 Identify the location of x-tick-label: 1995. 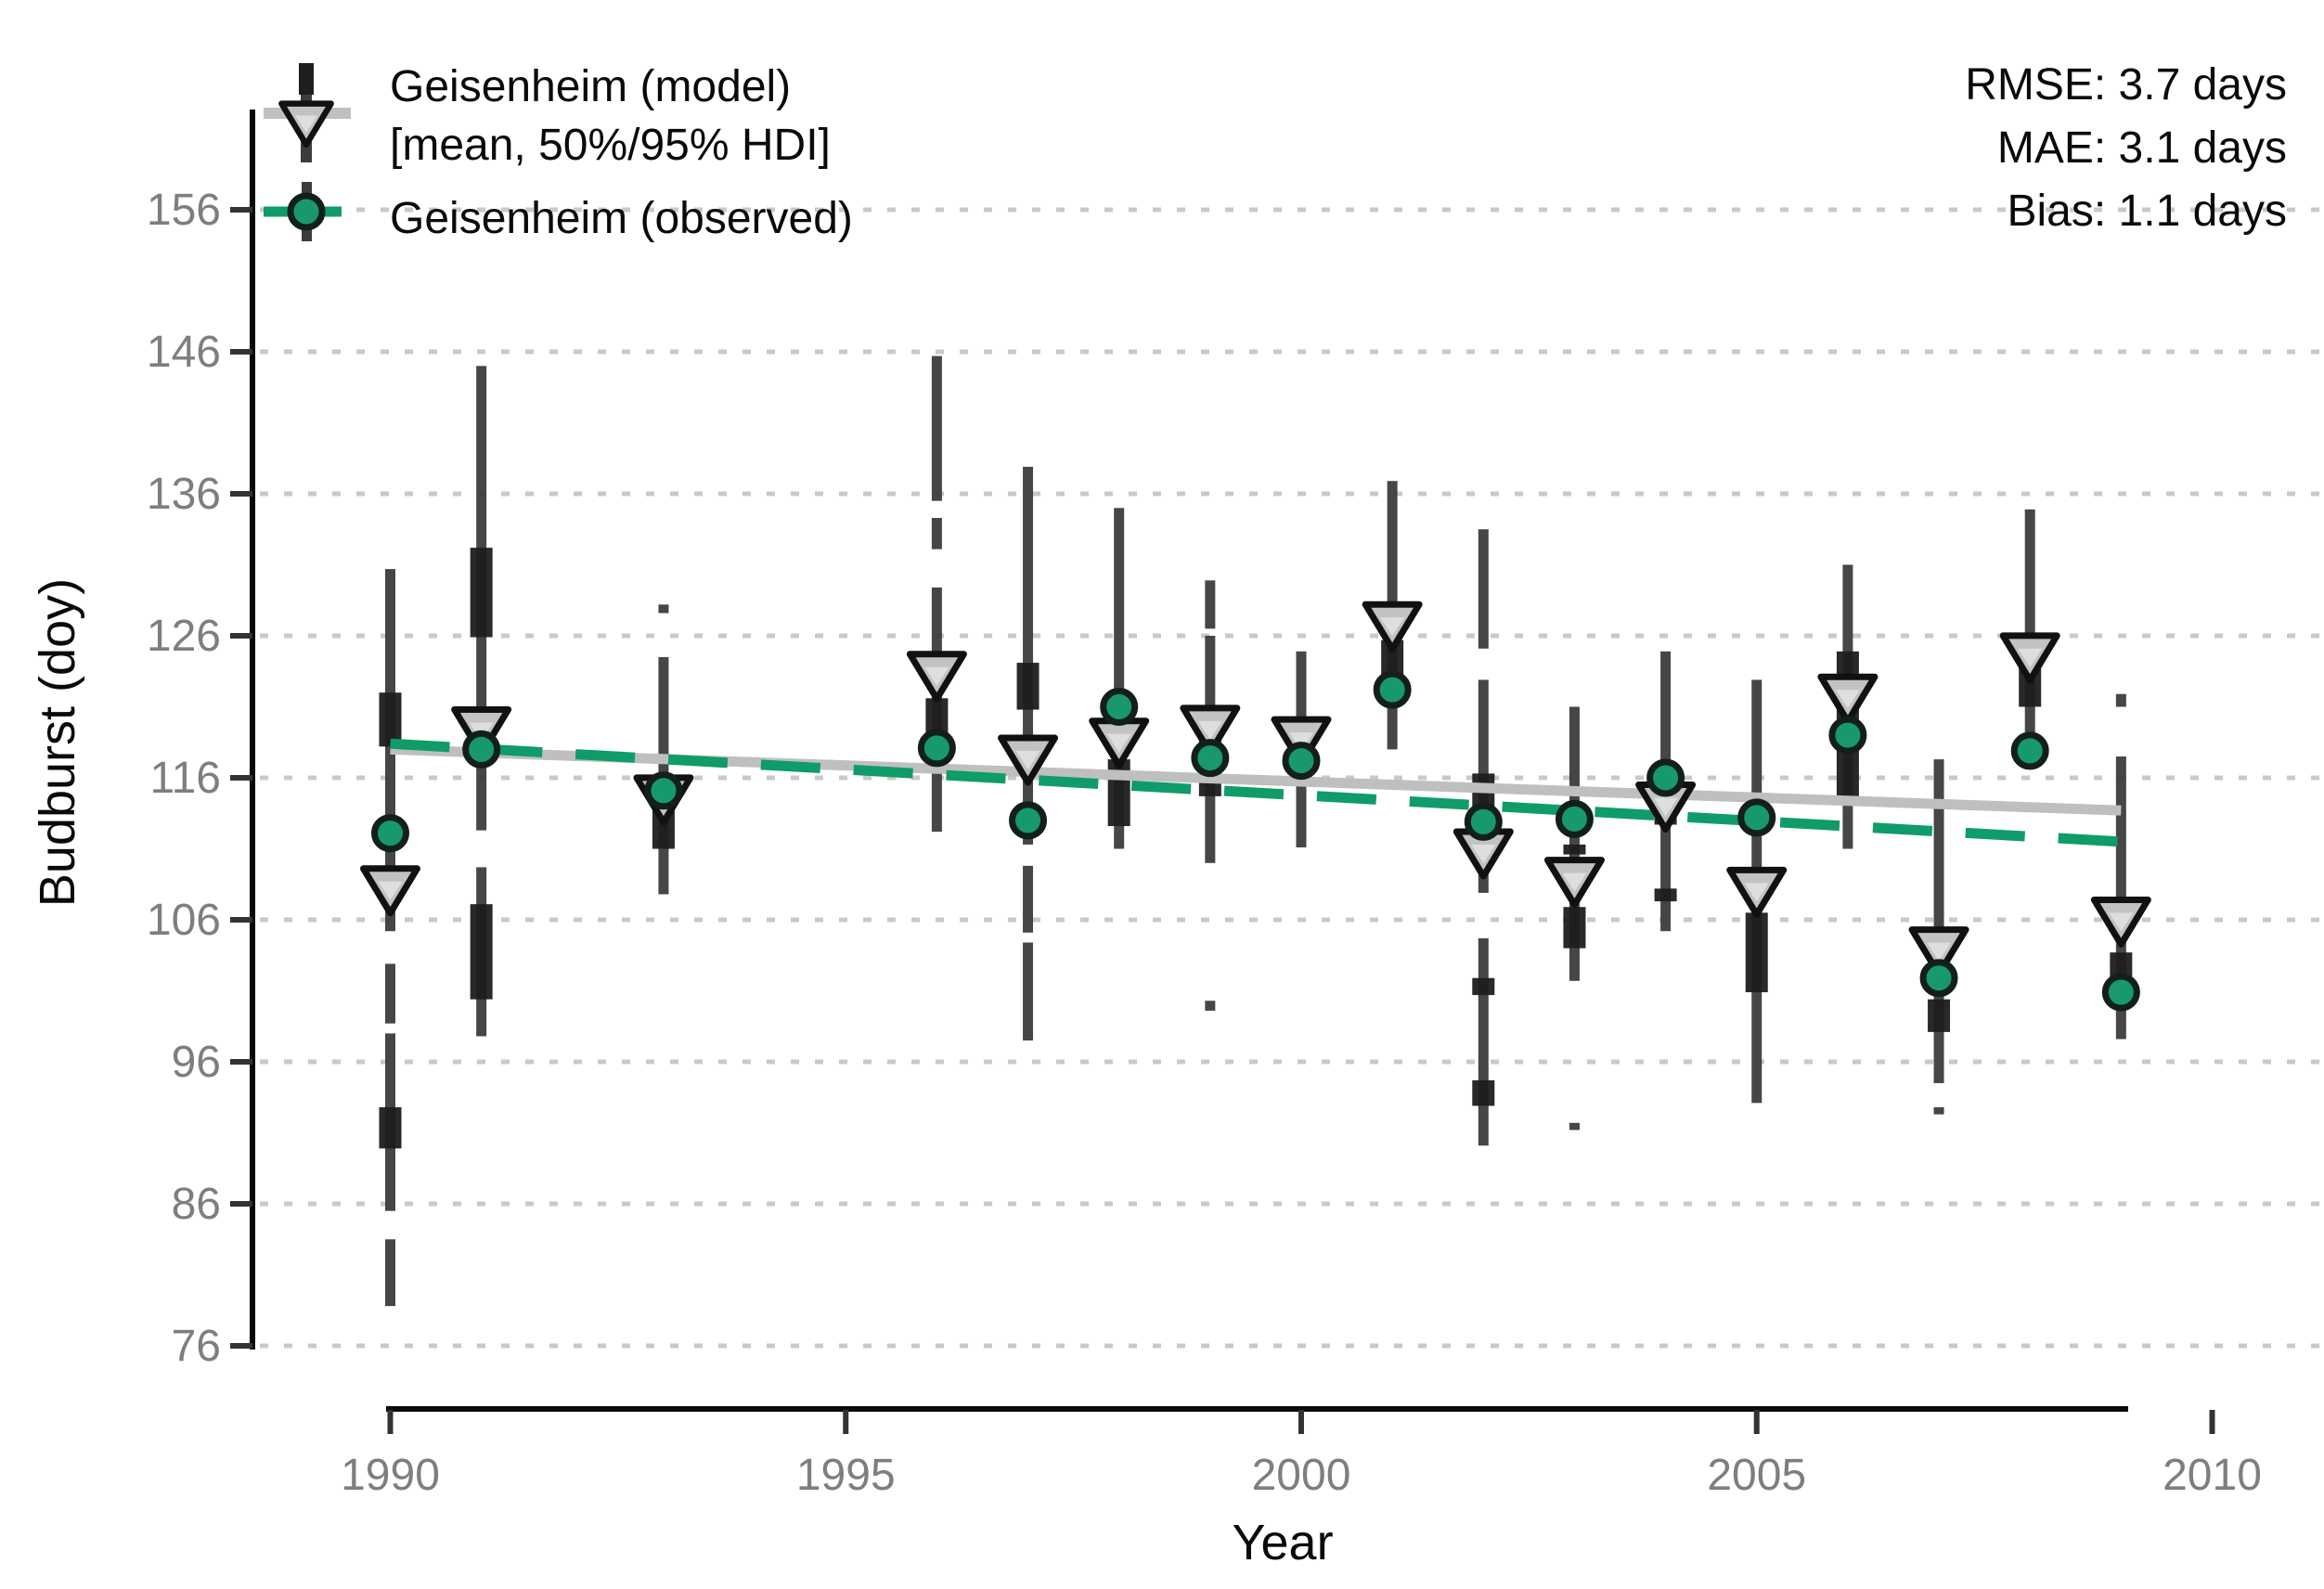
(846, 1475).